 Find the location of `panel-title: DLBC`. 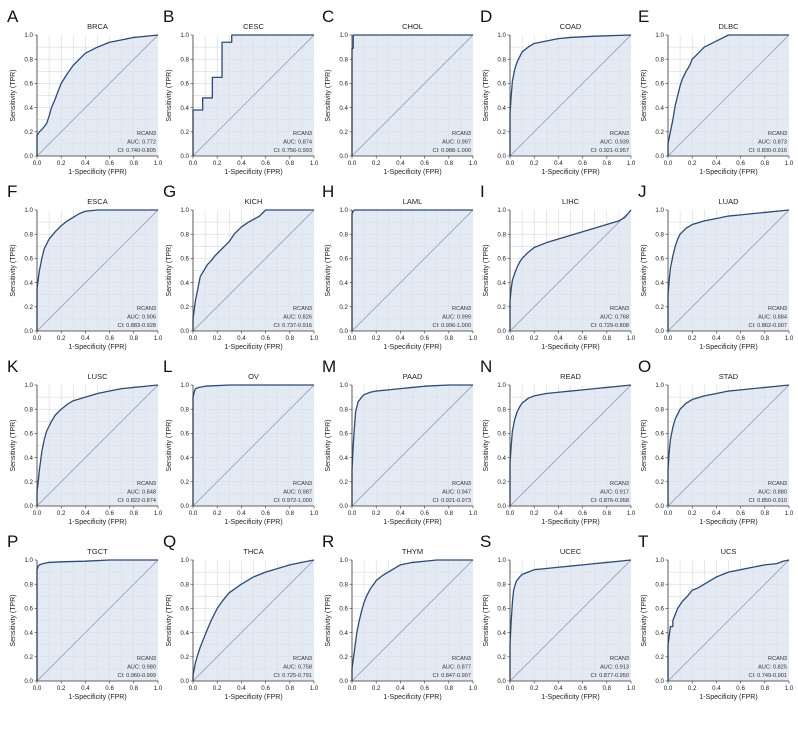

panel-title: DLBC is located at coordinates (728, 26).